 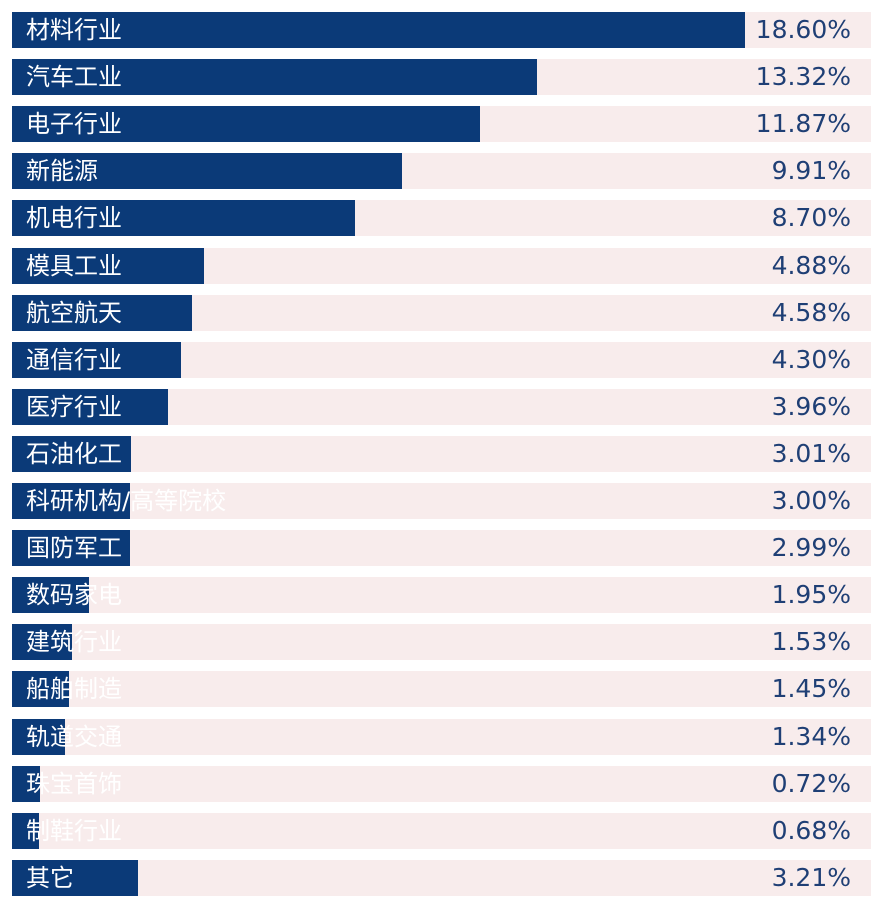 What do you see at coordinates (441, 218) in the screenshot?
I see `bar-row: 机电行业 8.70%` at bounding box center [441, 218].